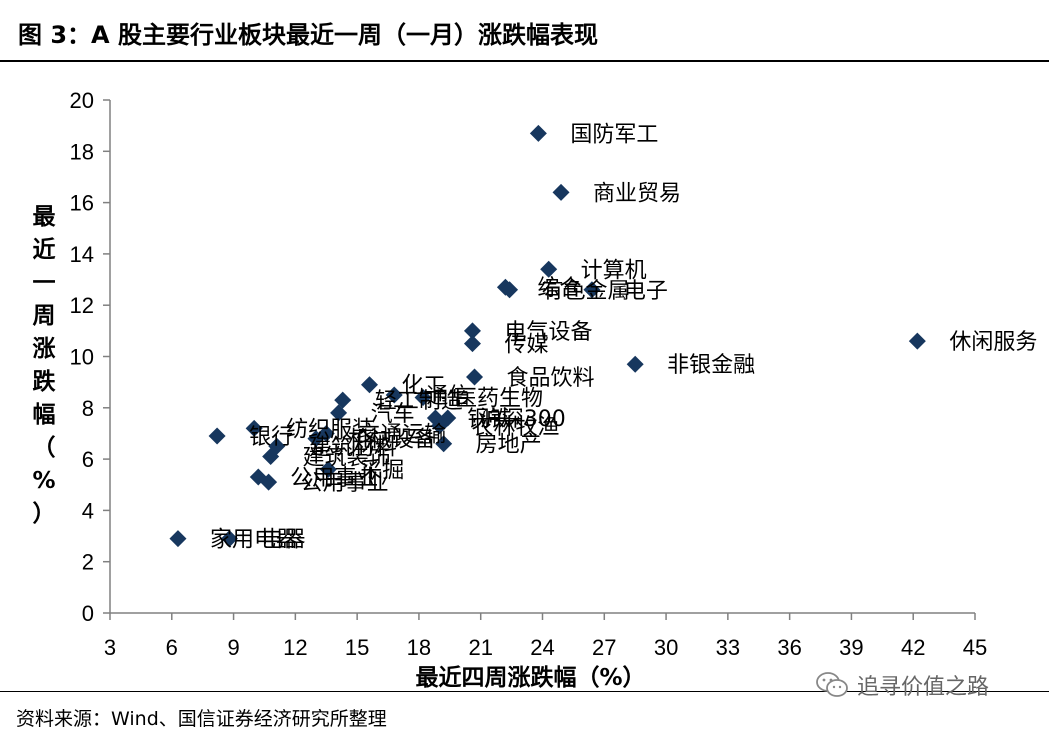 The image size is (1049, 732). What do you see at coordinates (524, 61) in the screenshot?
I see `title-divider` at bounding box center [524, 61].